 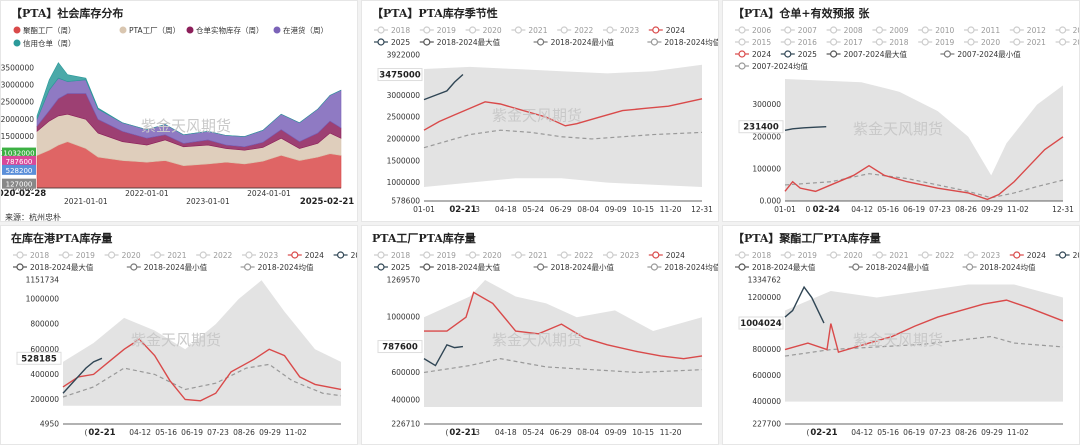 What do you see at coordinates (202, 370) in the screenshot?
I see `series-2024-line` at bounding box center [202, 370].